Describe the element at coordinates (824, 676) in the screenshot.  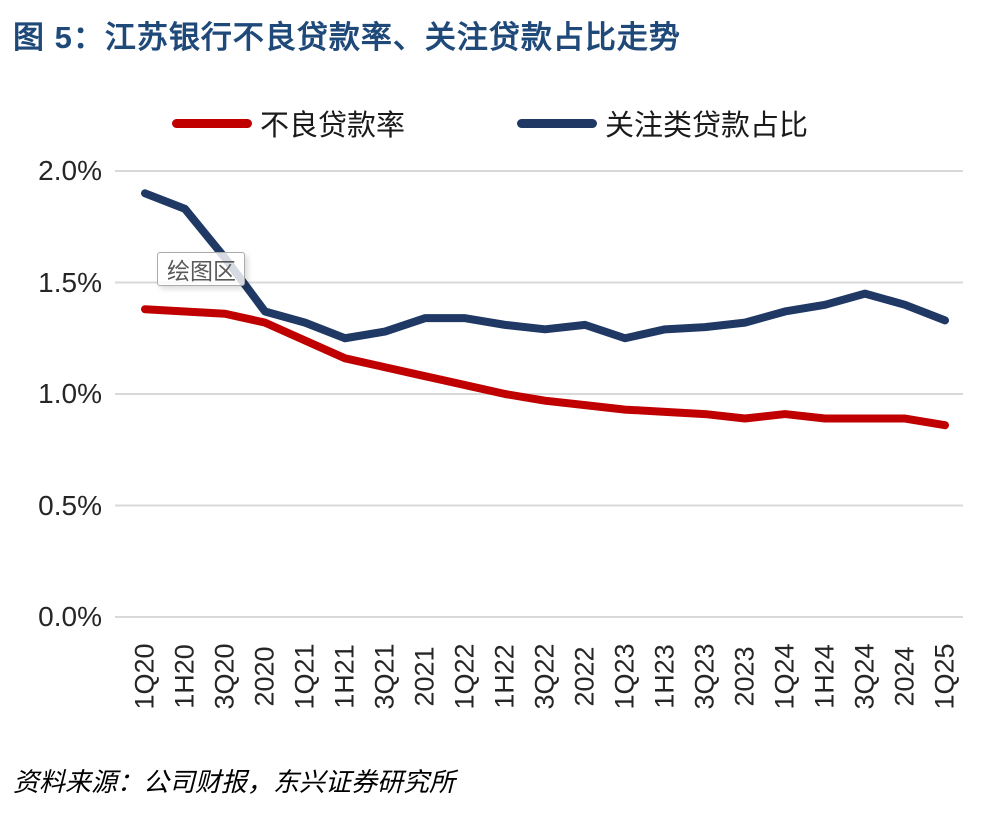
I see `x-axis-tick-label: 1H24` at that location.